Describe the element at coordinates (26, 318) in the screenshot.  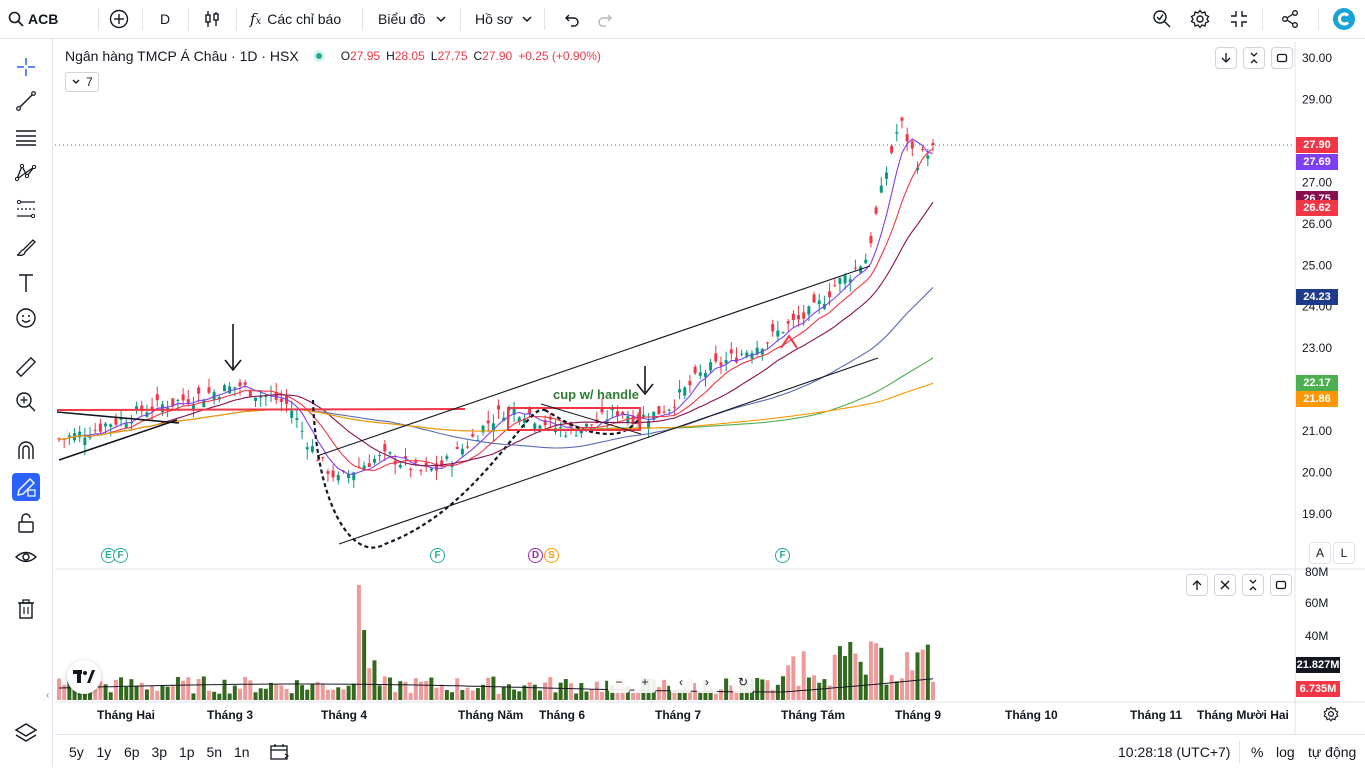
I see `emoji-tool` at that location.